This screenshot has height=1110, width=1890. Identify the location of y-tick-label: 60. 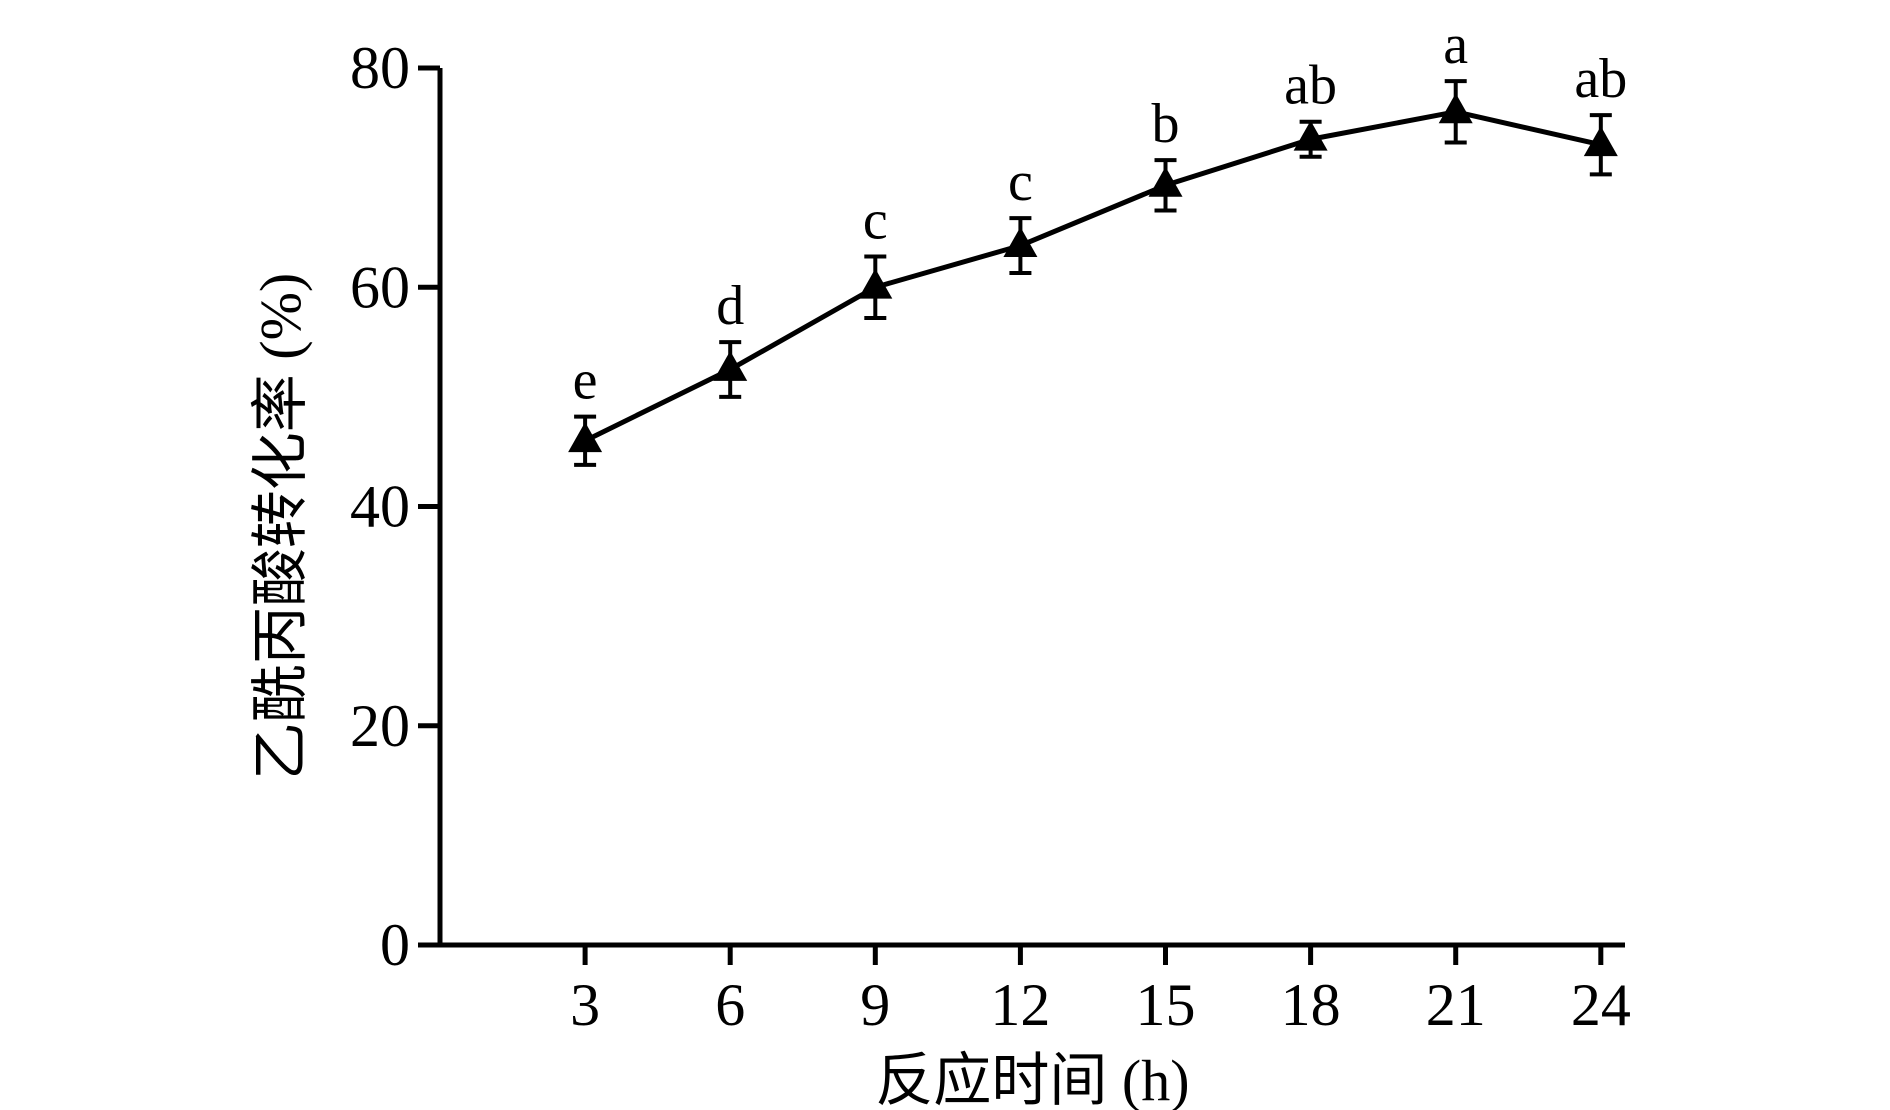
(380, 287).